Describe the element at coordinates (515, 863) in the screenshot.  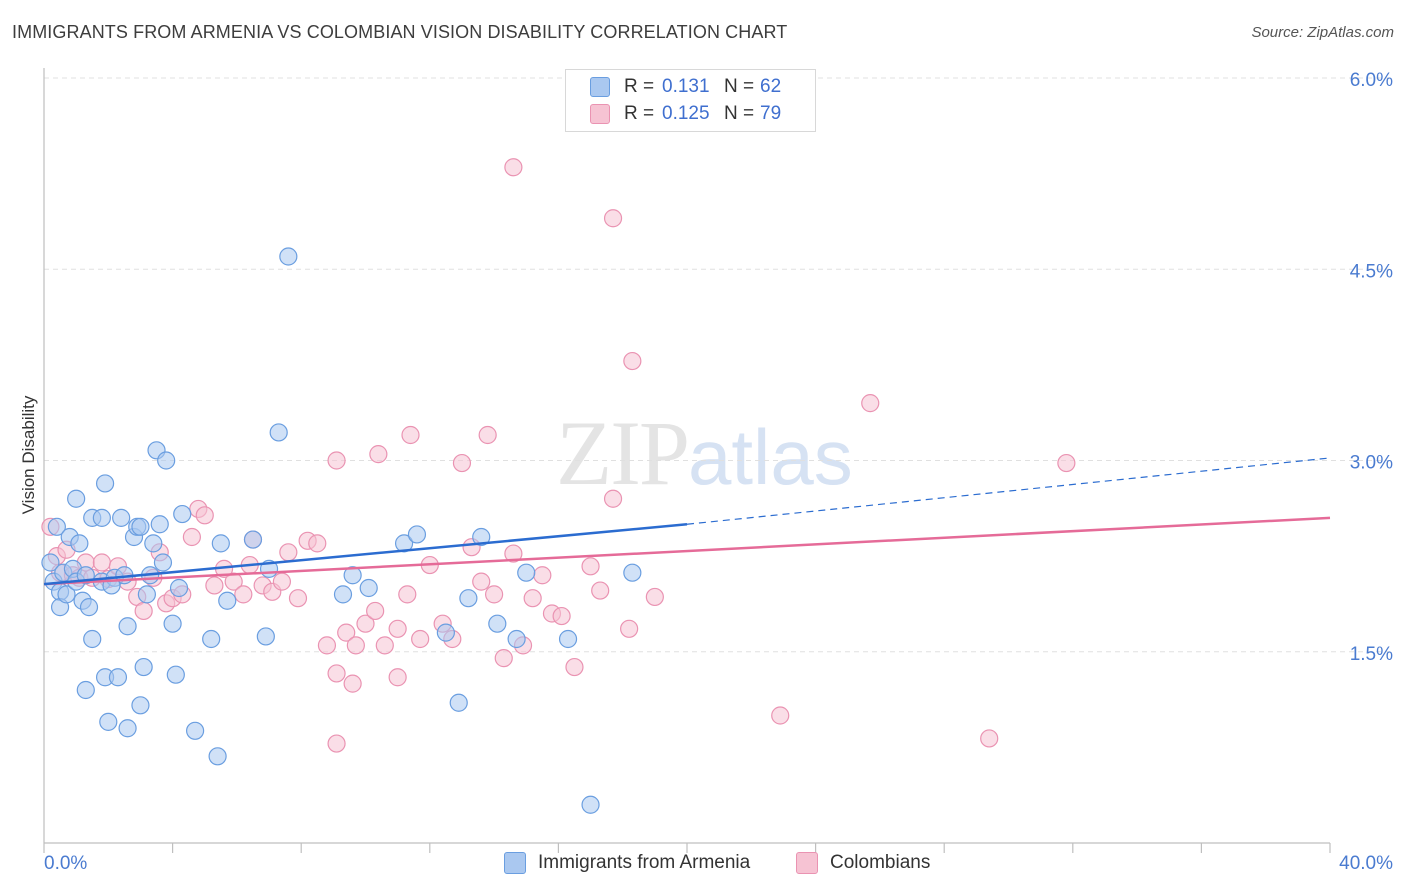
I see `bottom-swatch-blue` at that location.